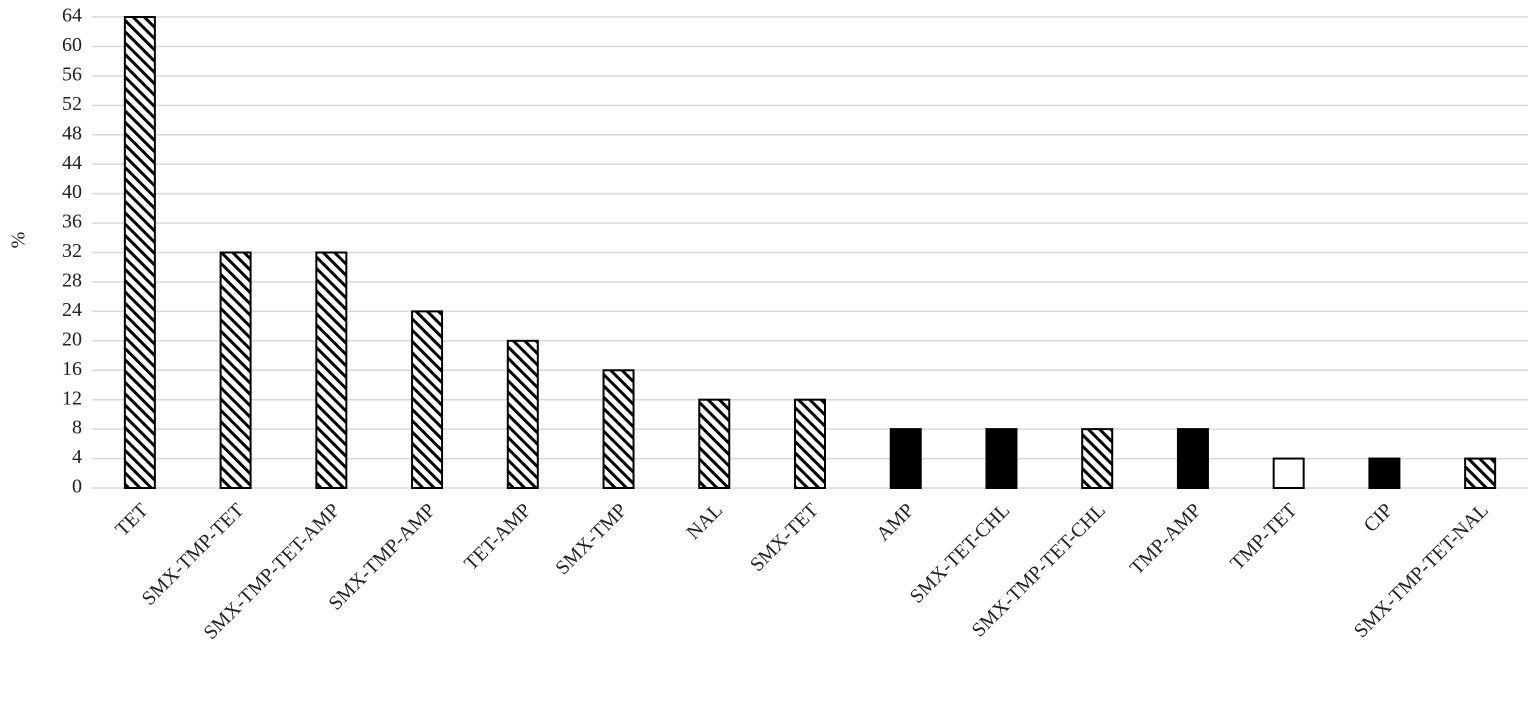 This screenshot has width=1536, height=710. I want to click on x-tick-label: TMP-TET, so click(1263, 536).